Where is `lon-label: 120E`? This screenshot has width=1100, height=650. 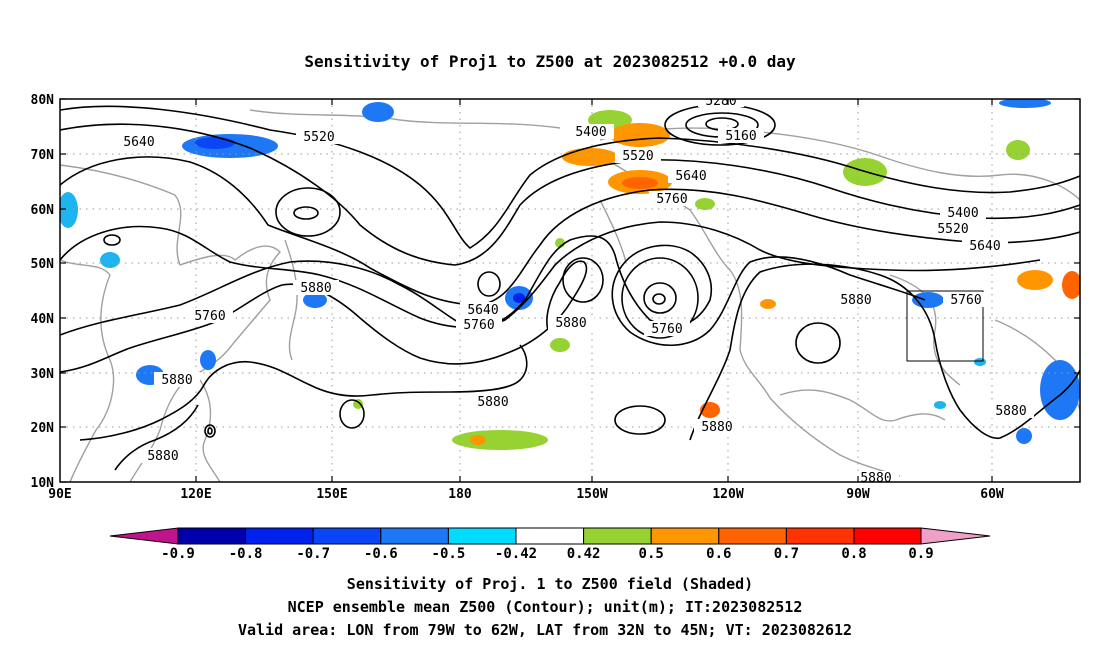
lon-label: 120E is located at coordinates (195, 494).